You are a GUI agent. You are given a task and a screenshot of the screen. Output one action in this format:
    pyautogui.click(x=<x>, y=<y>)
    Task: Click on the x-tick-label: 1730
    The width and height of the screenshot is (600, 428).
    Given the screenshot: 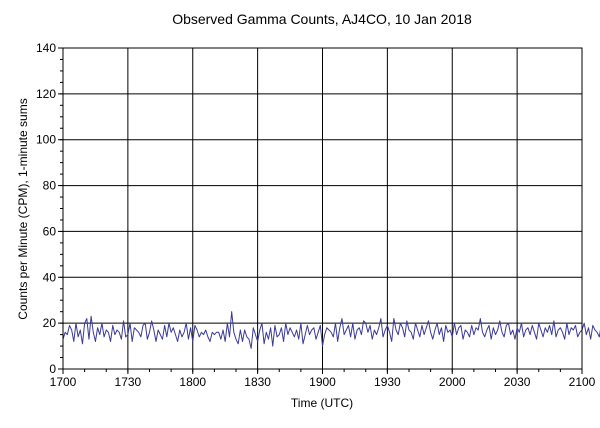 What is the action you would take?
    pyautogui.click(x=128, y=382)
    